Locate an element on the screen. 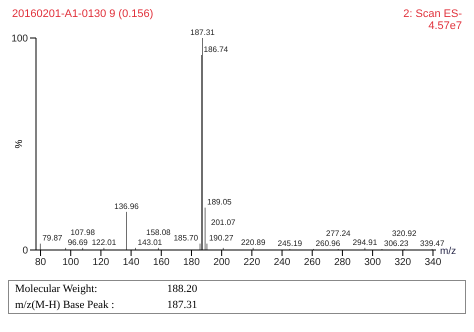 The width and height of the screenshot is (474, 332). annotation: 96.69 is located at coordinates (78, 242).